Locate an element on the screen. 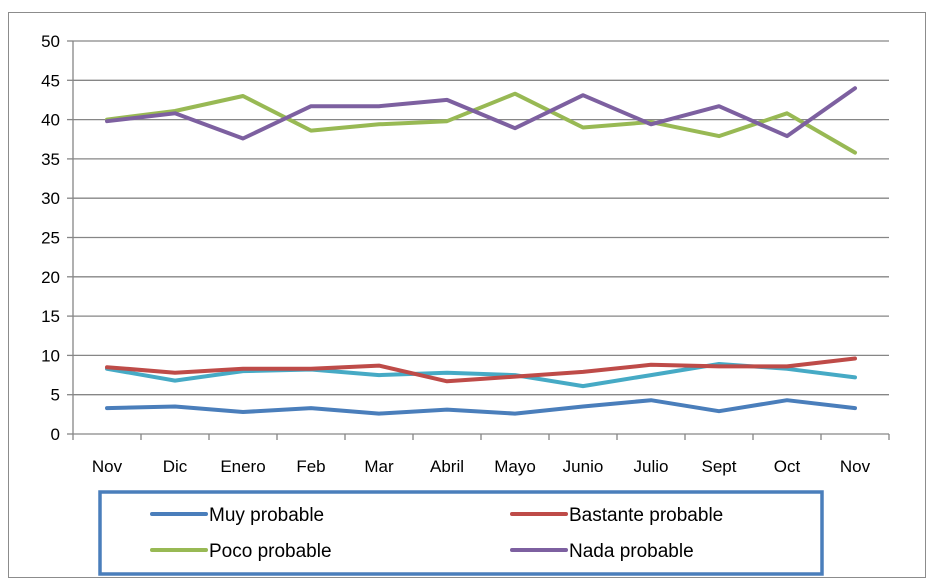 Image resolution: width=936 pixels, height=580 pixels. y-tick-labels: 0 5 10 15 20 25 30 35 40 45 50 is located at coordinates (50, 238).